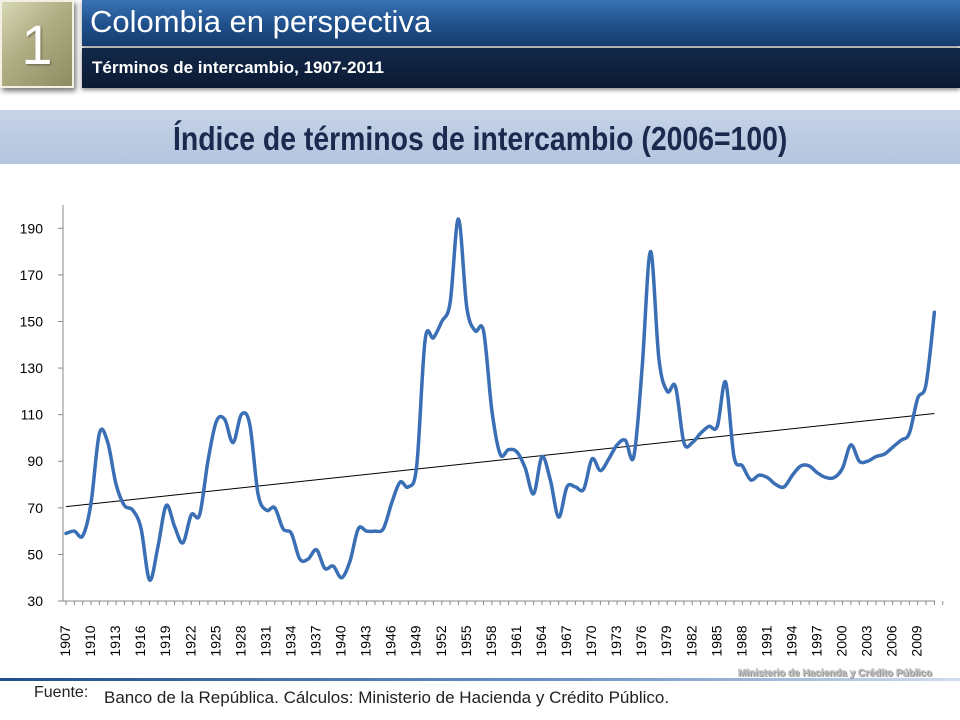 This screenshot has height=720, width=960. What do you see at coordinates (290, 640) in the screenshot?
I see `x-tick-label: 1934` at bounding box center [290, 640].